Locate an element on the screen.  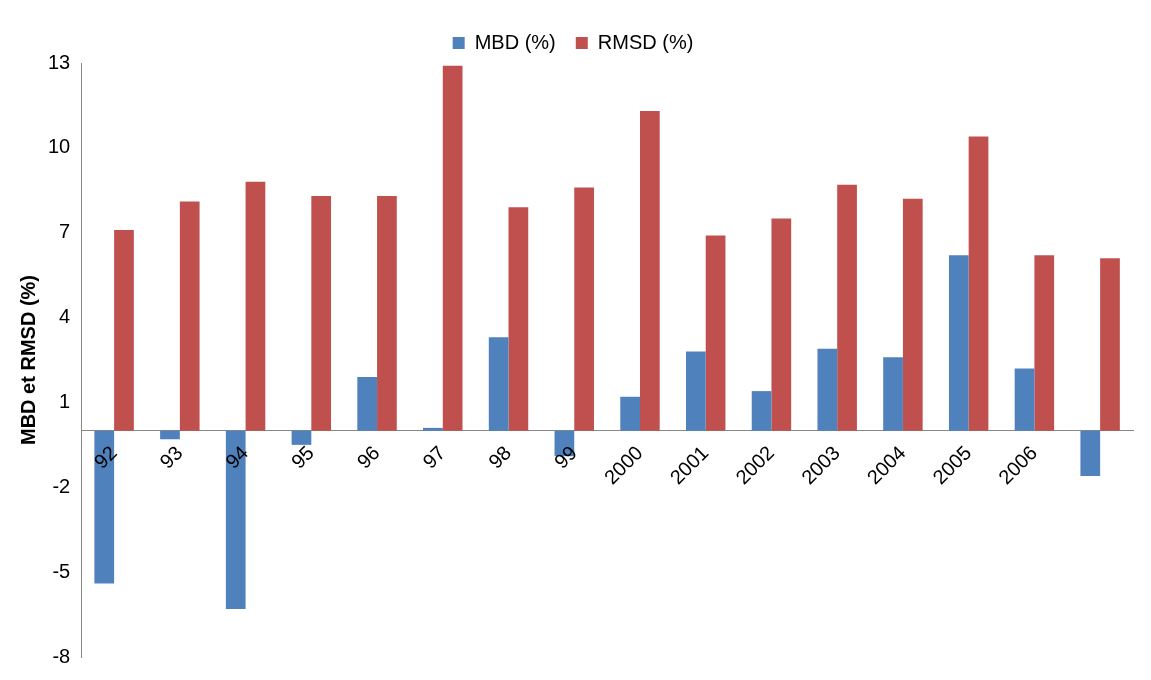
y-tick-label: 4 is located at coordinates (65, 316).